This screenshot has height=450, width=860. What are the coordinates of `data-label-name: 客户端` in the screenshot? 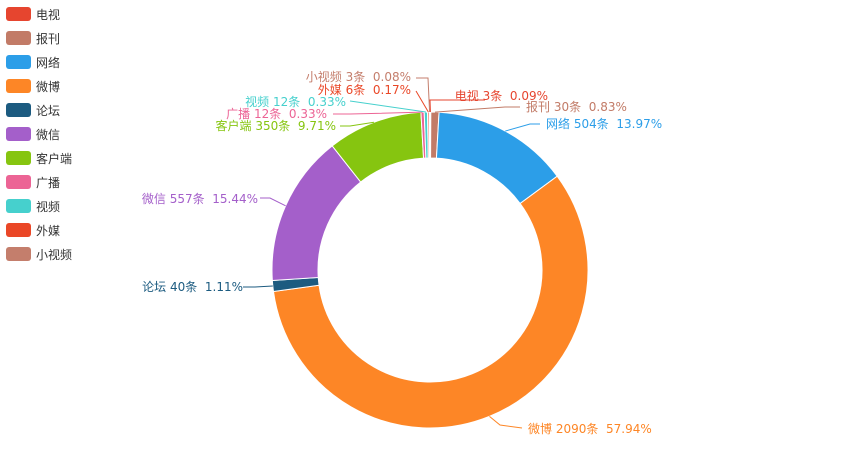 It's located at (236, 125).